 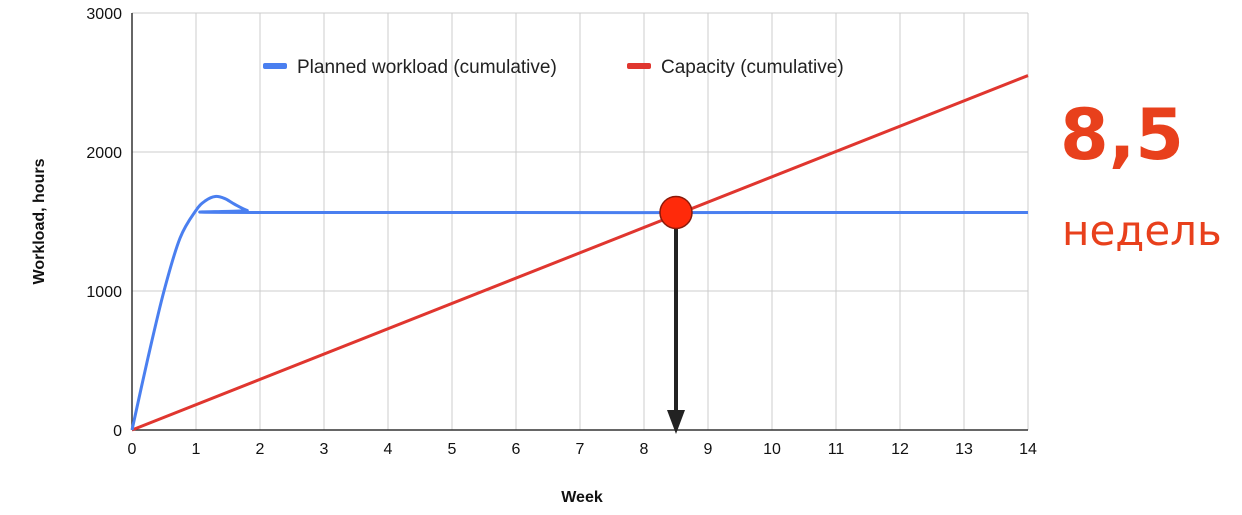 What do you see at coordinates (582, 497) in the screenshot?
I see `x-axis-title: Week` at bounding box center [582, 497].